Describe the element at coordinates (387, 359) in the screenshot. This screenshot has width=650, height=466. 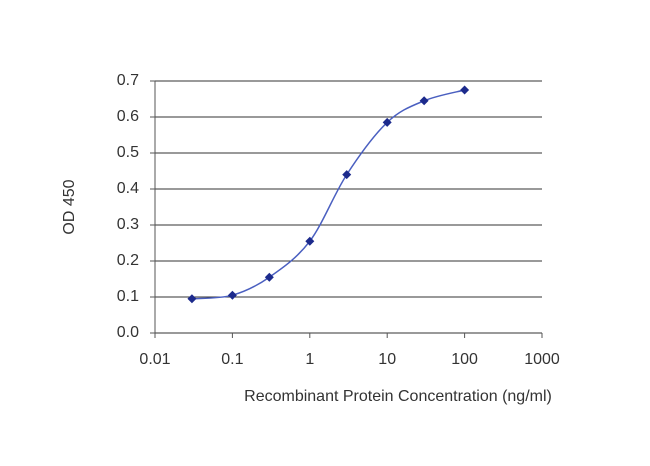
I see `x-tick-label: 10` at that location.